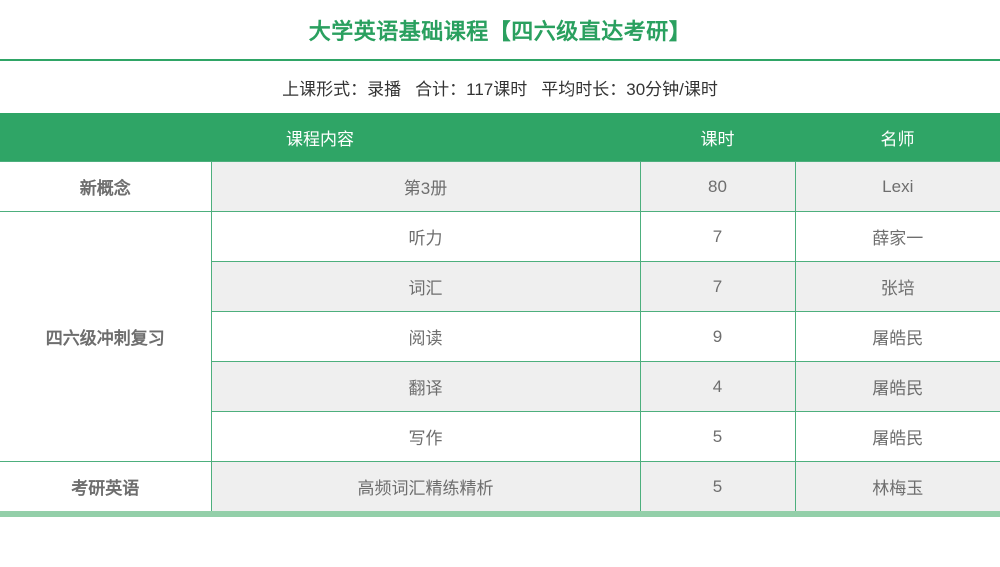  I want to click on table-row: 翻译 4 屠皓民, so click(500, 386).